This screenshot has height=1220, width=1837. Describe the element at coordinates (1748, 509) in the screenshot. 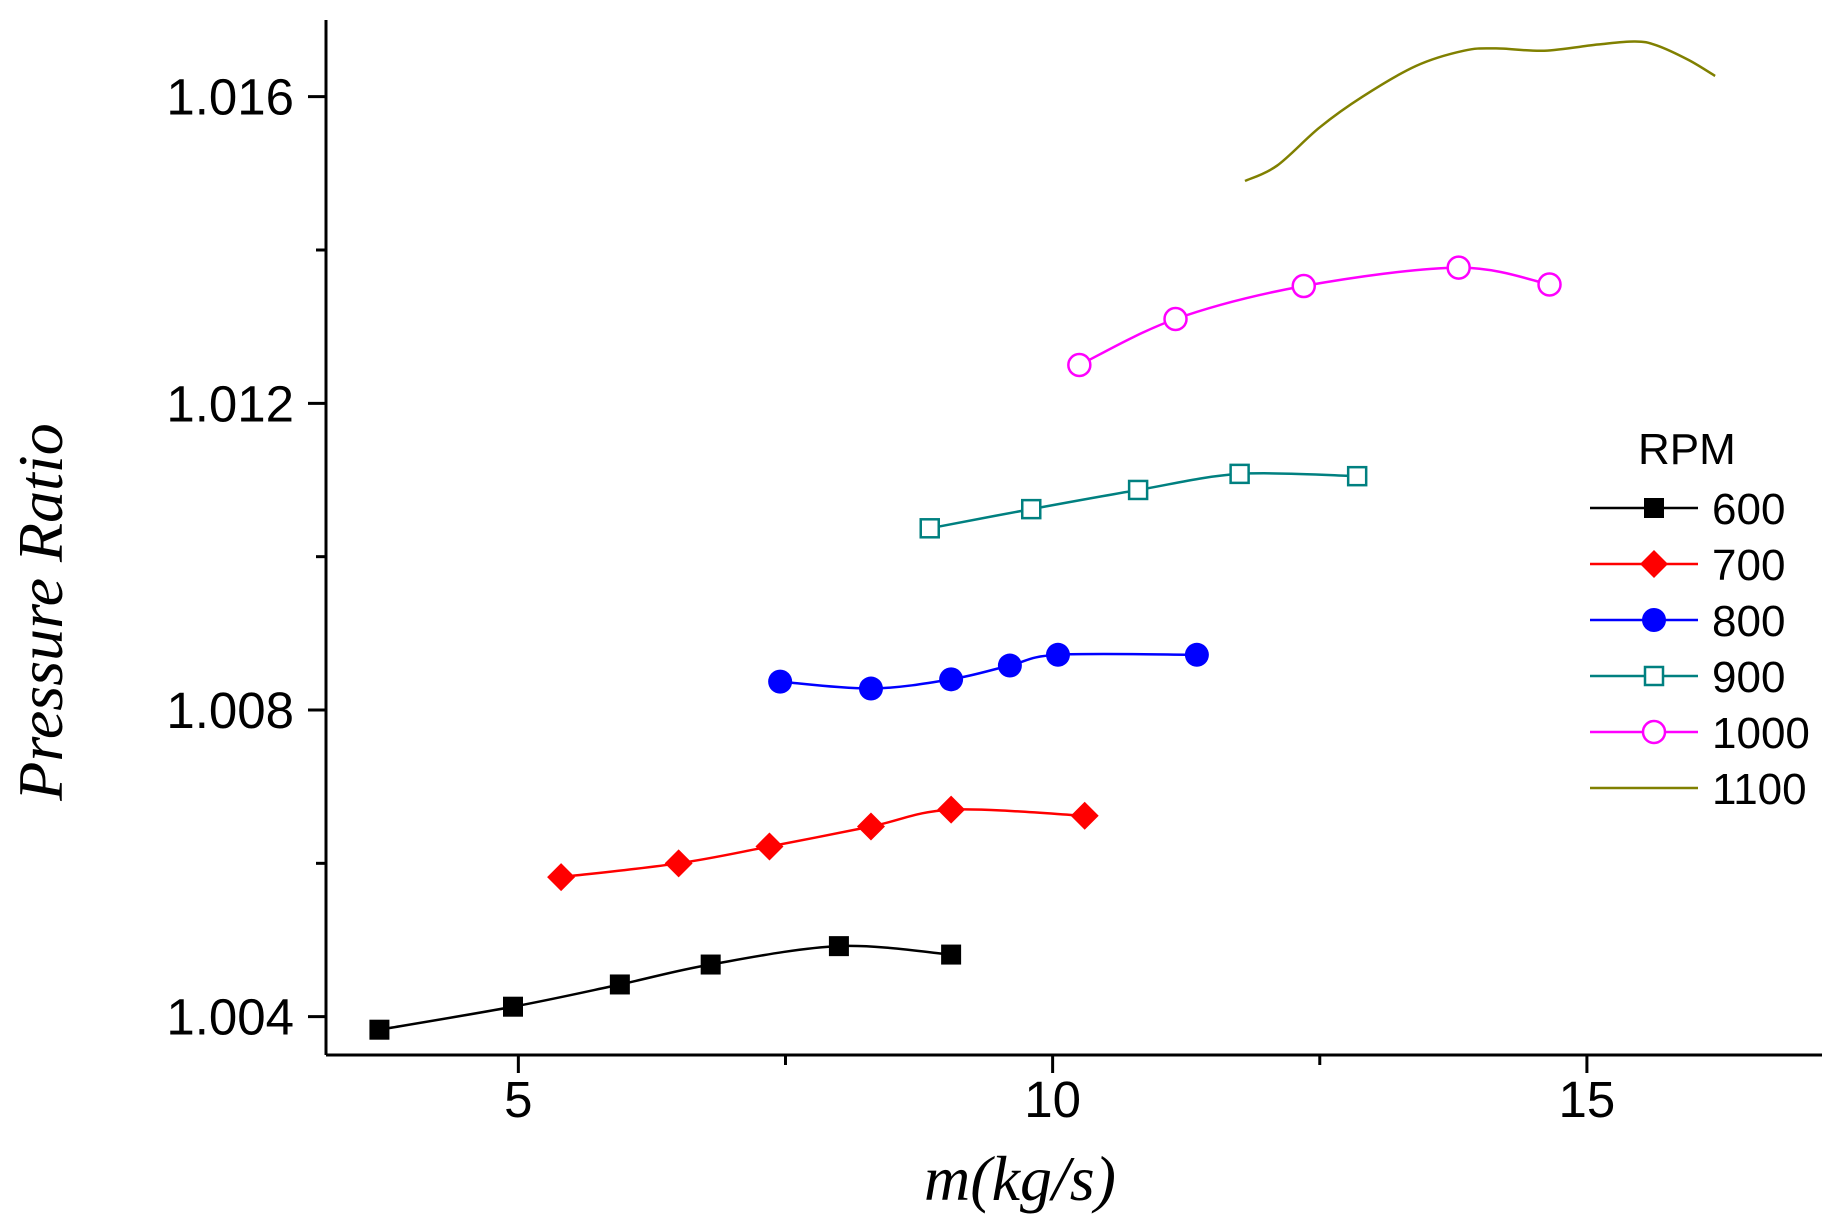

I see `legend-label: 600` at that location.